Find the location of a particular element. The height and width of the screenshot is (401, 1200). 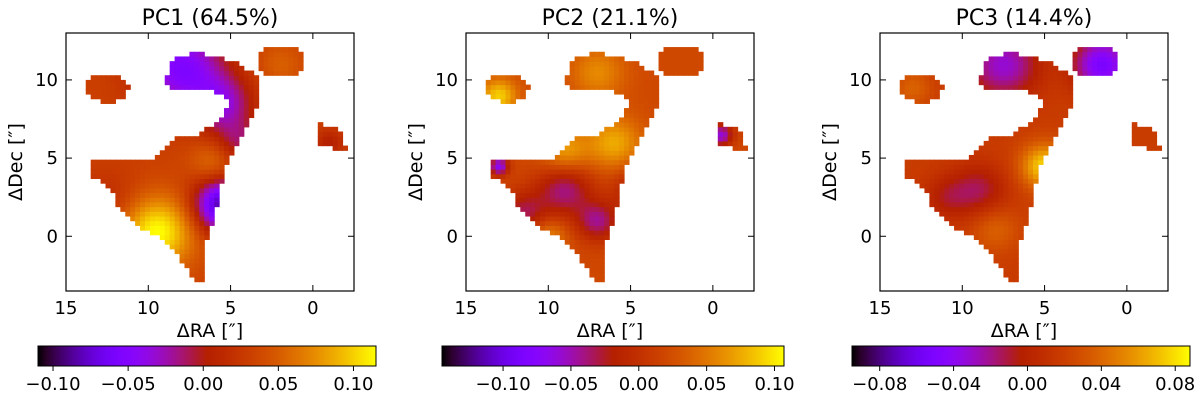

chart-title: PC2 (21.1%) is located at coordinates (610, 18).